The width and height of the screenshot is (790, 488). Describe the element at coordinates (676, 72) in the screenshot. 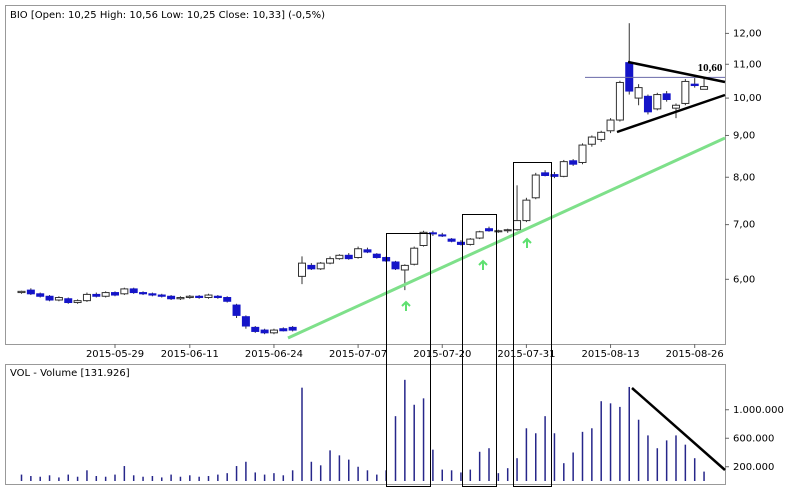

I see `triangle-top` at that location.